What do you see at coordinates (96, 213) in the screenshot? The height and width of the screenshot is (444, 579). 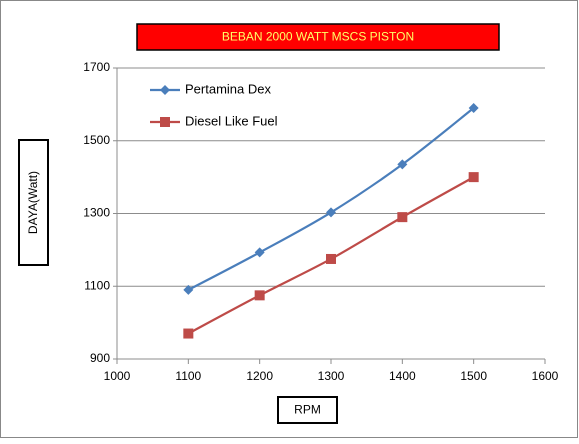 I see `y-tick-label: 1300` at bounding box center [96, 213].